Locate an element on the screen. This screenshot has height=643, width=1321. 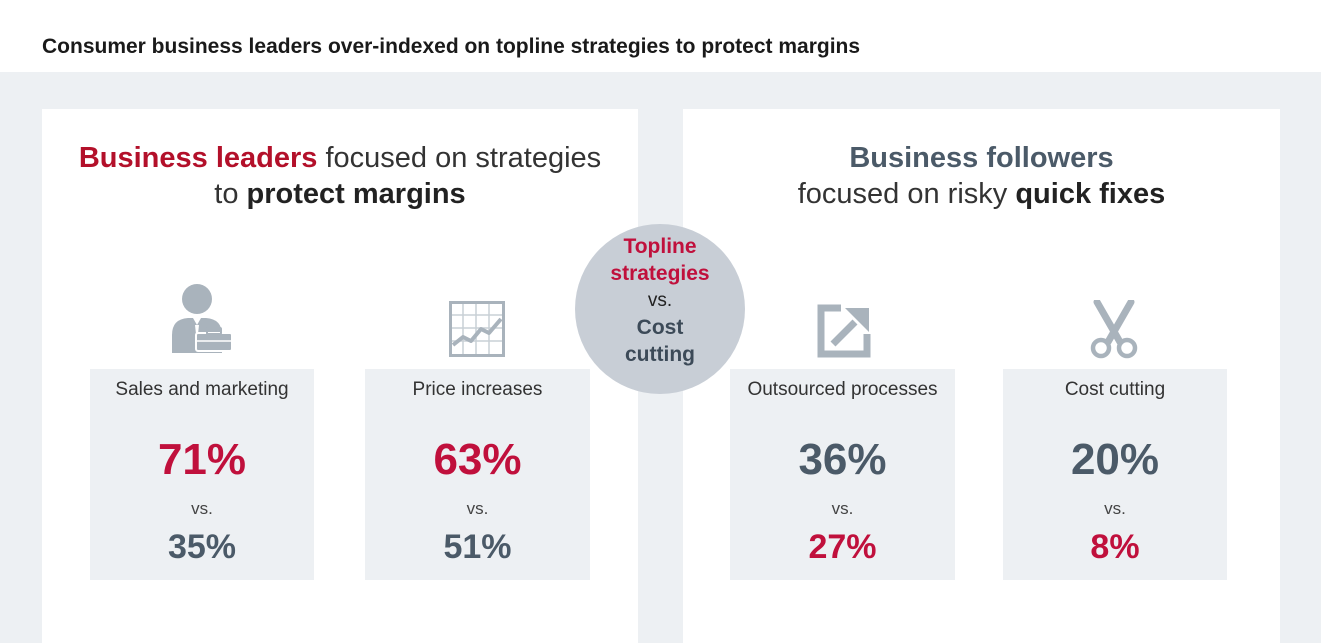
stat-label: Cost cutting is located at coordinates (1115, 389).